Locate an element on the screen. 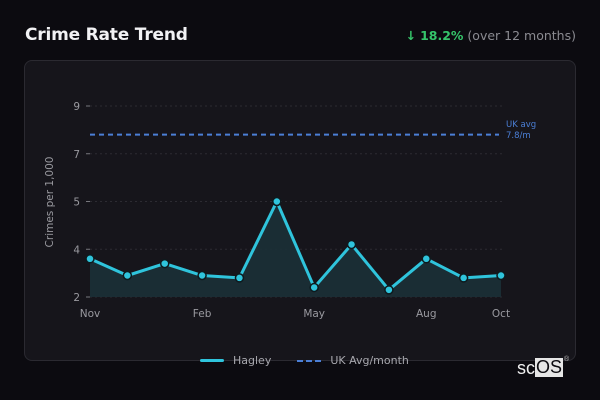 The height and width of the screenshot is (400, 600). legend: Hagley UK Avg/month is located at coordinates (304, 360).